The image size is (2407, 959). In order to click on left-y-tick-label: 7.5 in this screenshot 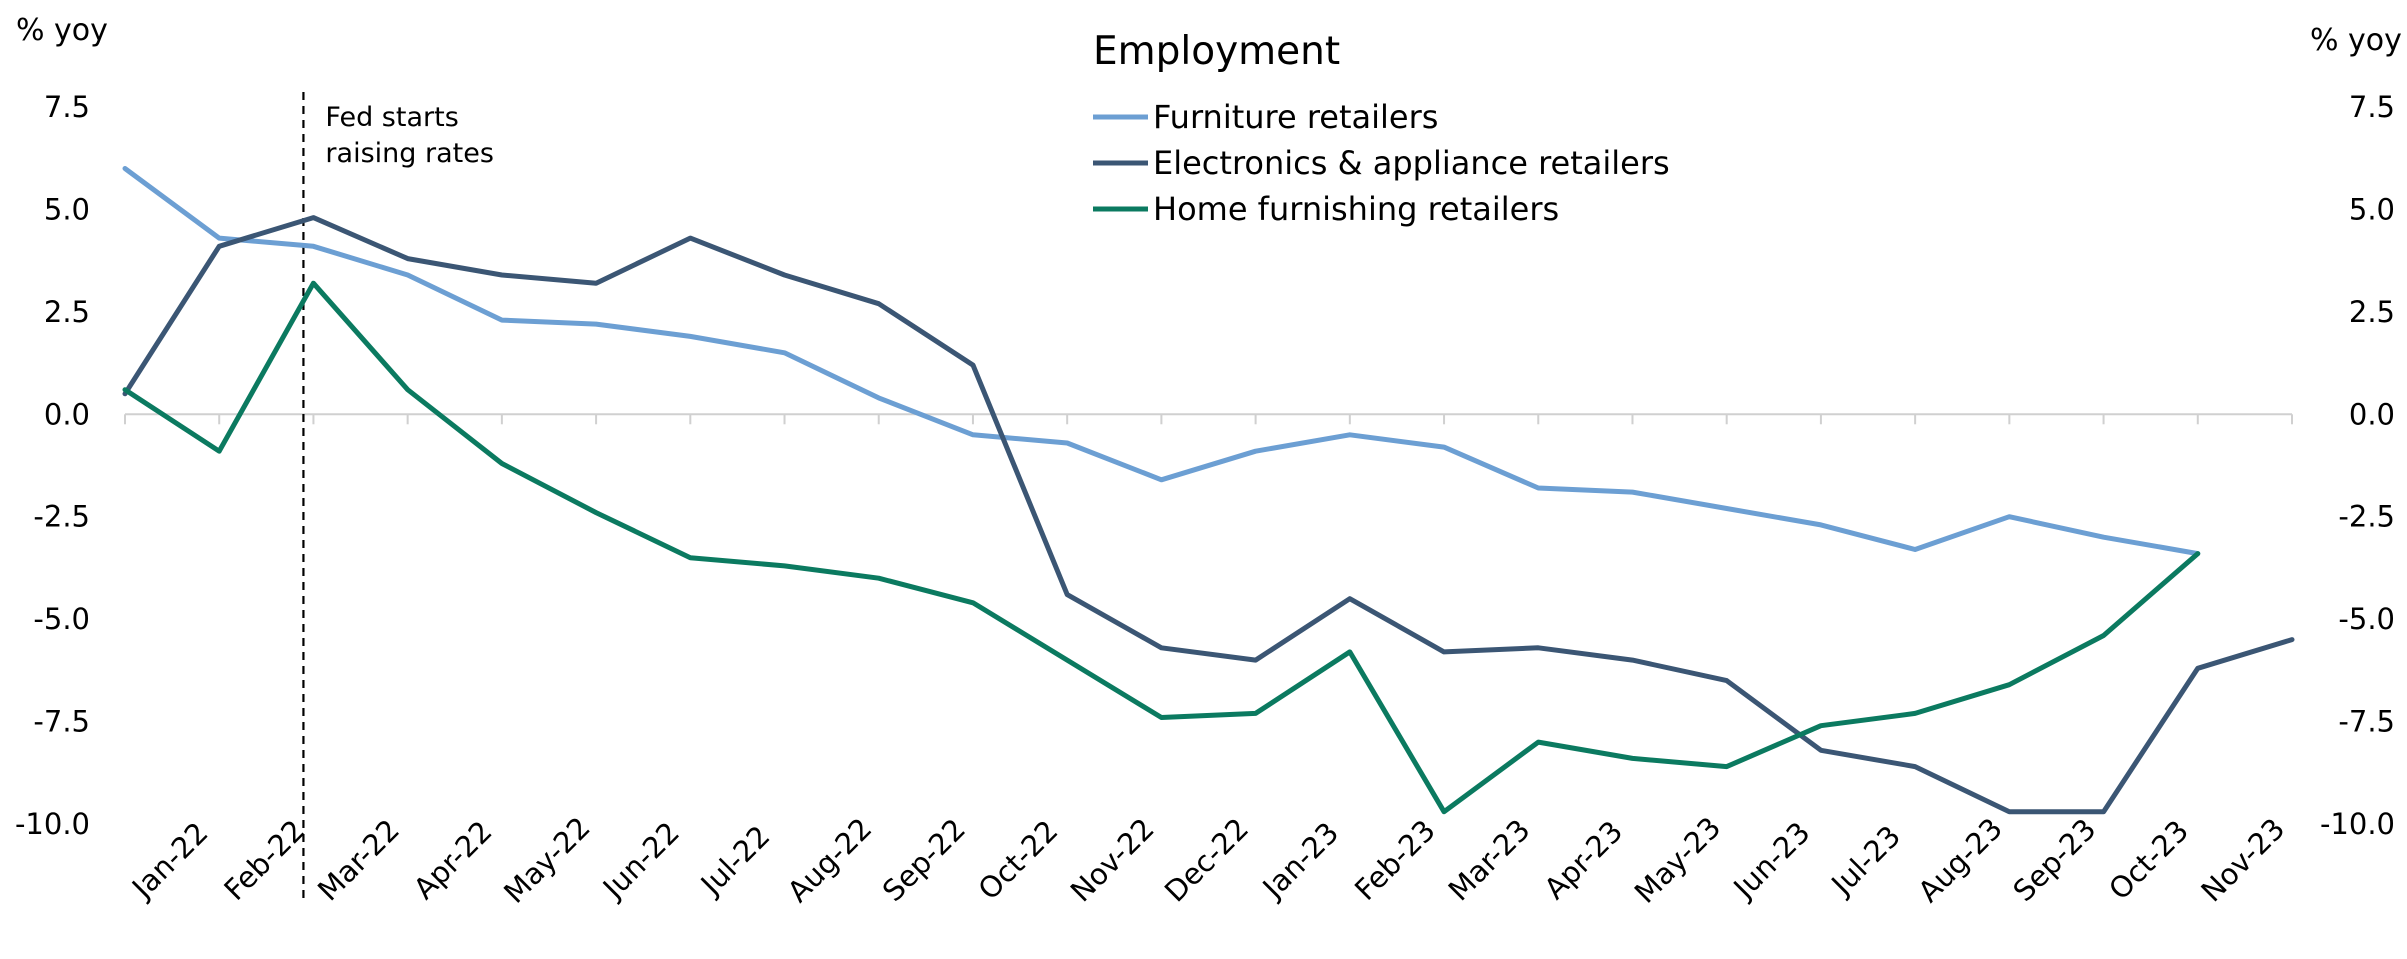, I will do `click(67, 107)`.